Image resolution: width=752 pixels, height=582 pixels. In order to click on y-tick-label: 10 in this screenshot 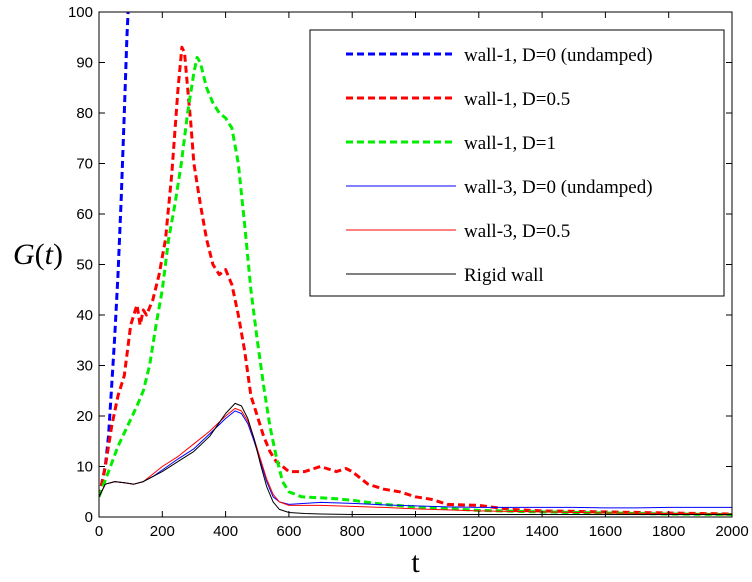, I will do `click(84, 467)`.